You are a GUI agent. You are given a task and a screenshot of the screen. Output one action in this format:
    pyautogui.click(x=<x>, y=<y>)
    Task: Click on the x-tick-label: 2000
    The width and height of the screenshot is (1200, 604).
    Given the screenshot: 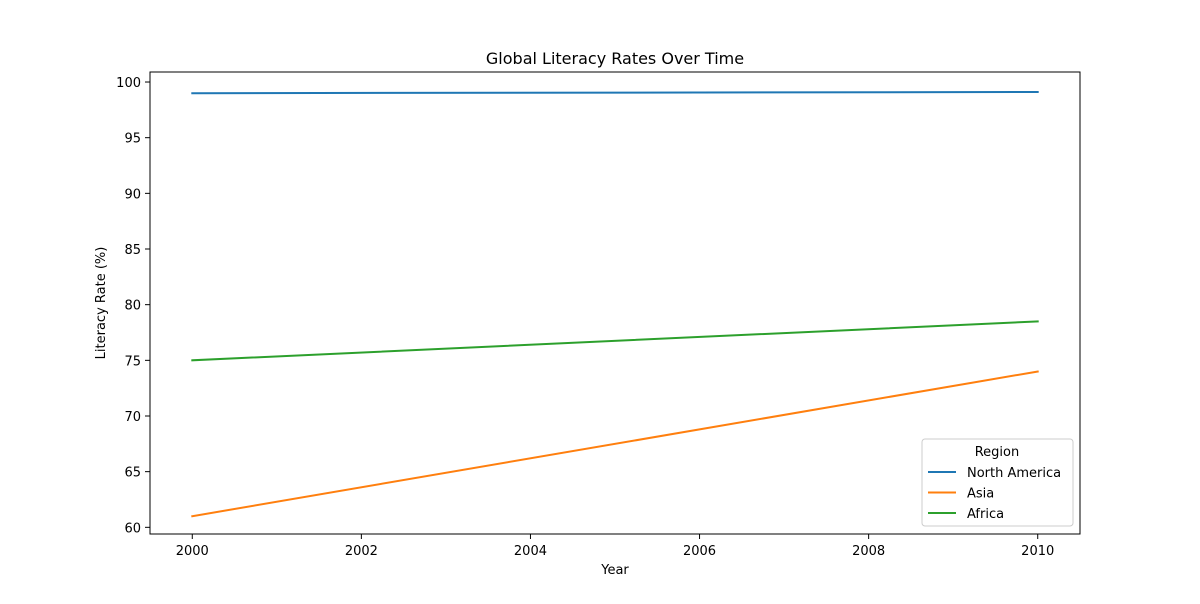 What is the action you would take?
    pyautogui.click(x=192, y=551)
    